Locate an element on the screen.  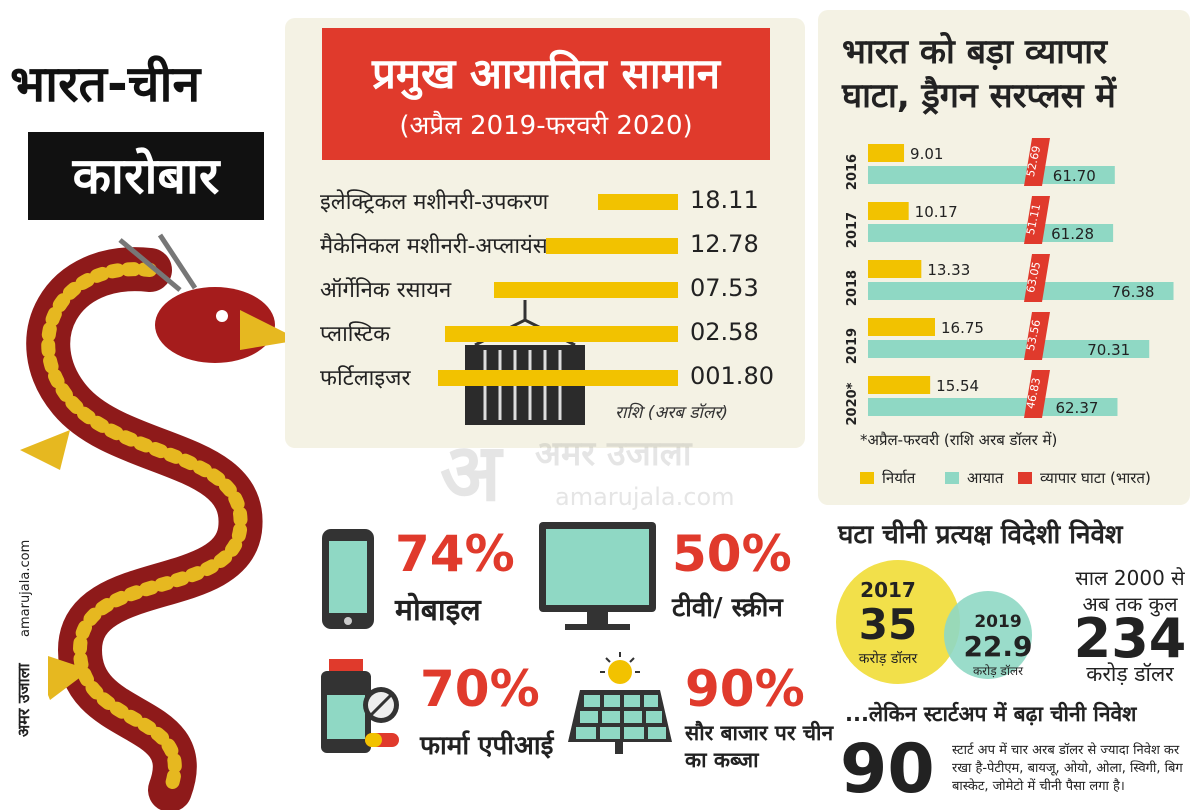
fdi-2019-year: 2019 is located at coordinates (997, 622).